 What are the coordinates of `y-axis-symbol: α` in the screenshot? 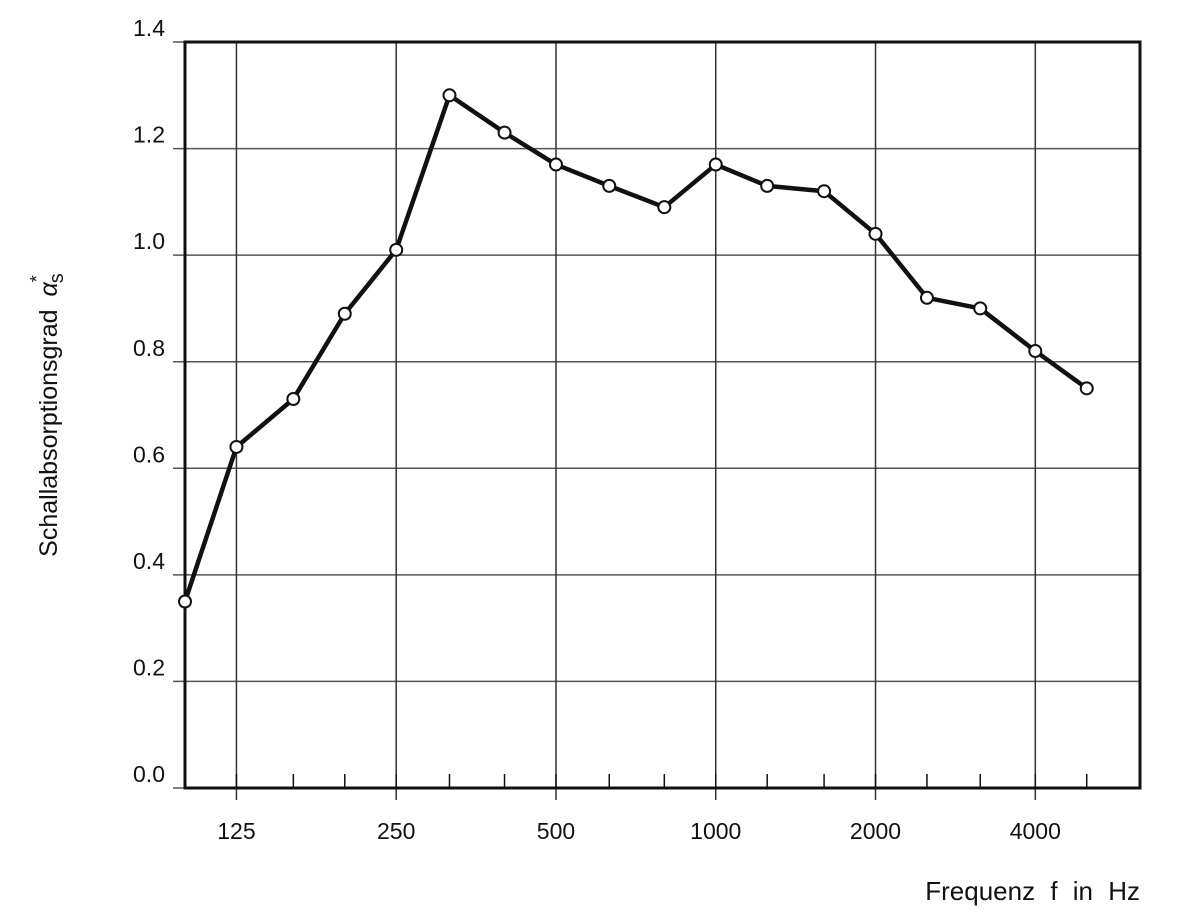 It's located at (49, 288).